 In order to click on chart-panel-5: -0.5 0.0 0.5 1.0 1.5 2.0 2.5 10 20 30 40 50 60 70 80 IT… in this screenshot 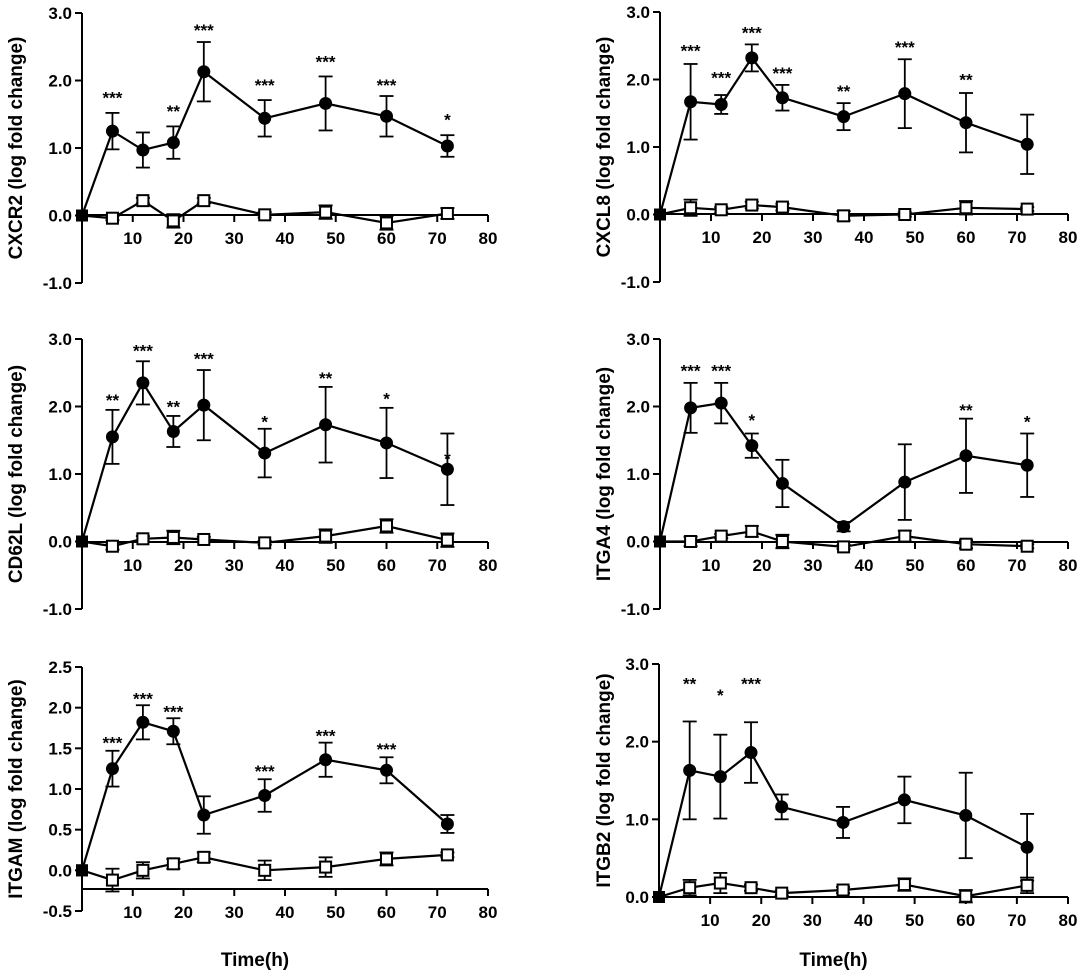, I will do `click(251, 814)`.